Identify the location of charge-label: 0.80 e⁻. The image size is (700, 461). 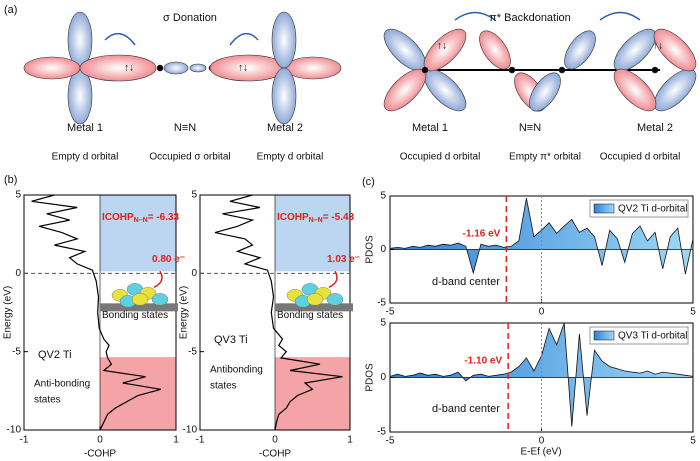
(168, 259).